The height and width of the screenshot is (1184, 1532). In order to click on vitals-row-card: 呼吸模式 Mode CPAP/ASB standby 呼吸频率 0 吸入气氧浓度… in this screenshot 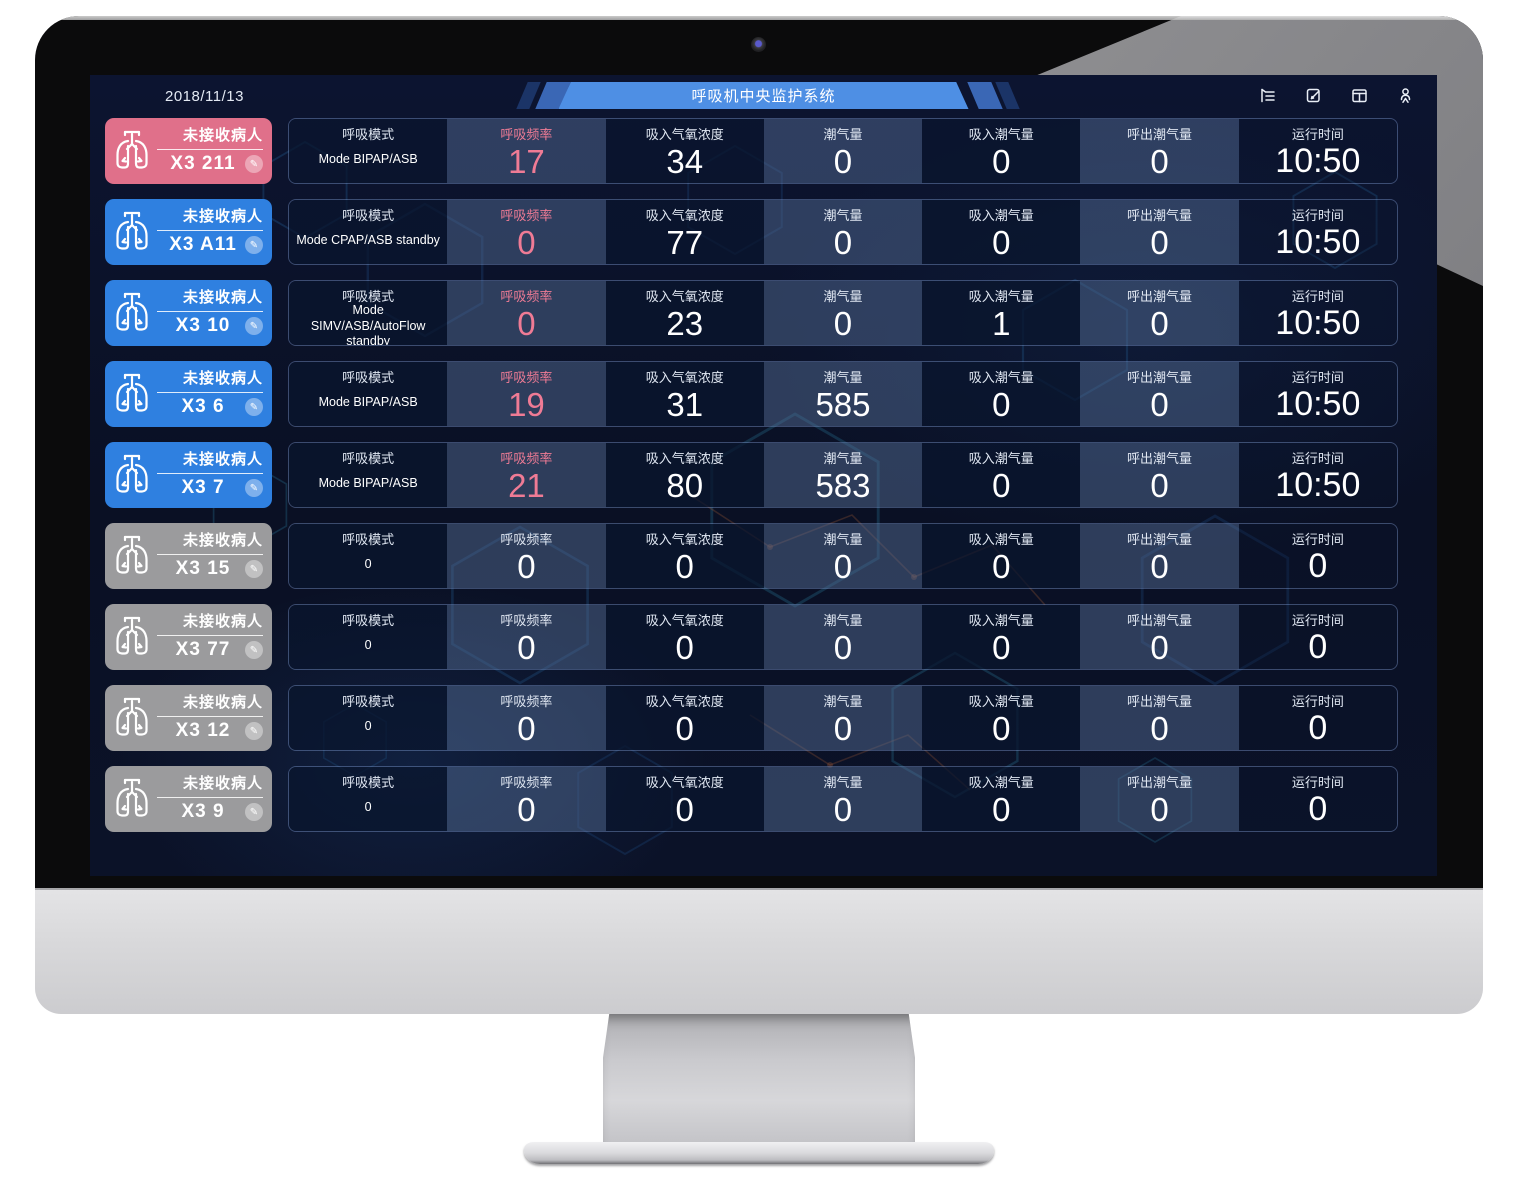, I will do `click(843, 232)`.